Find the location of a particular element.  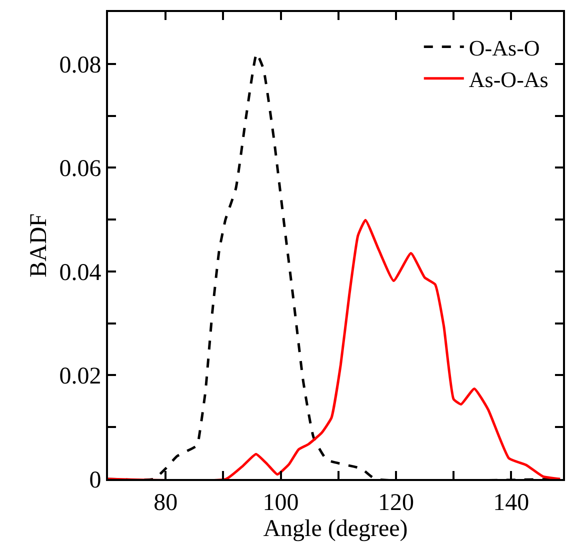

y-tick-label: 0 is located at coordinates (95, 480).